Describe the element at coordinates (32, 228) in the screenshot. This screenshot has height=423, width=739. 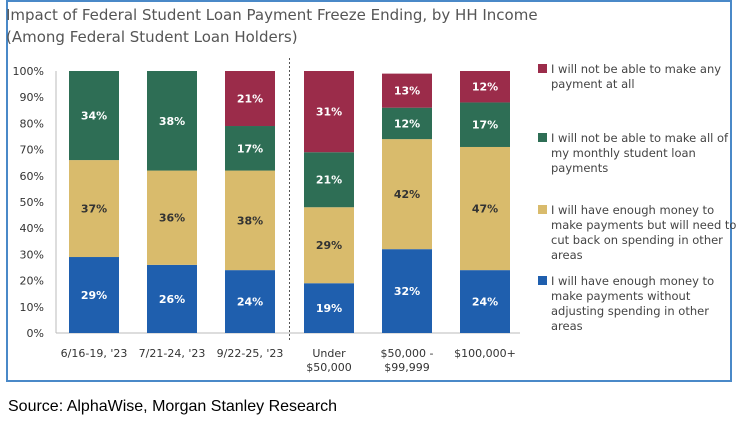
I see `y-tick-label: 40%` at that location.